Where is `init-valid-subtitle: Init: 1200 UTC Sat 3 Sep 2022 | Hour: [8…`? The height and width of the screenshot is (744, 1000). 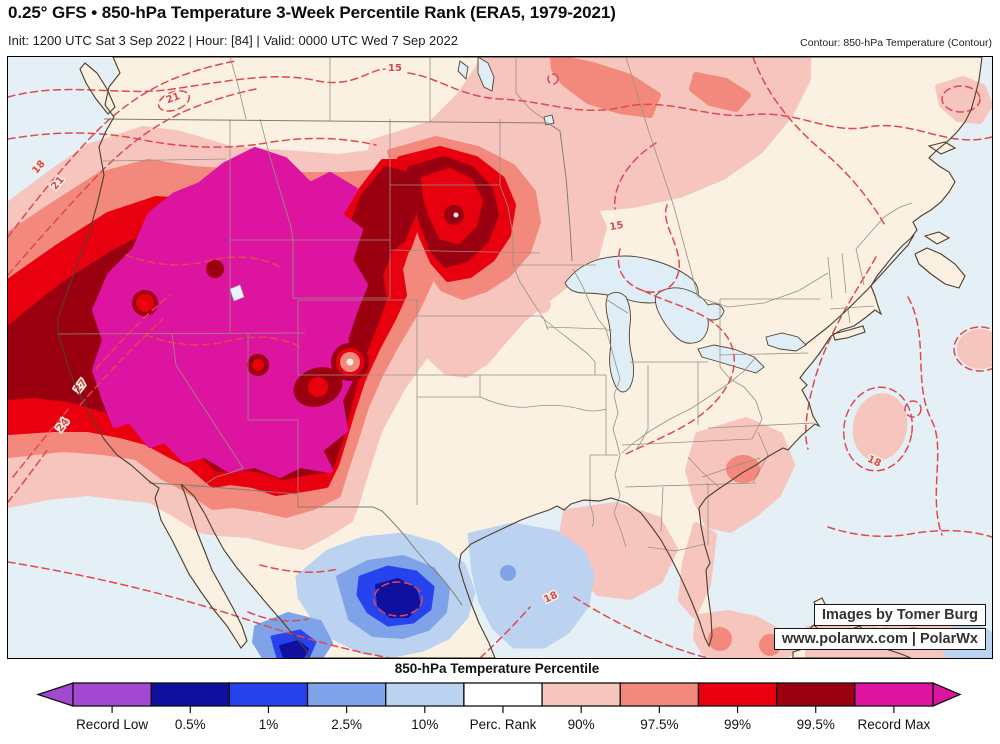
init-valid-subtitle: Init: 1200 UTC Sat 3 Sep 2022 | Hour: [8… is located at coordinates (233, 40).